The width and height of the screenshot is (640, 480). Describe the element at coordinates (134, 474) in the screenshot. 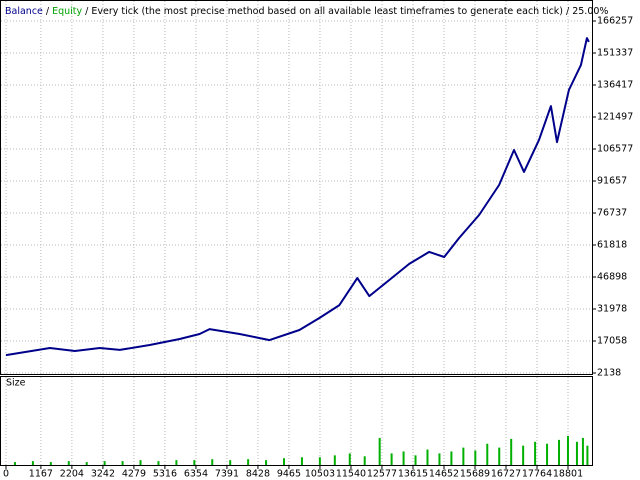

I see `x-tick-label: 4279` at that location.